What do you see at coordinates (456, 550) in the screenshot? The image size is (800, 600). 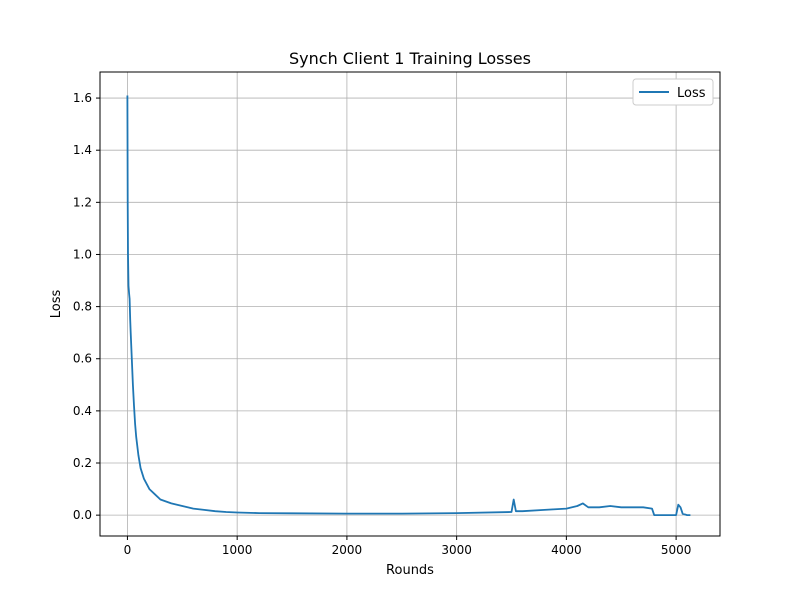 I see `x-tick-label: 3000` at bounding box center [456, 550].